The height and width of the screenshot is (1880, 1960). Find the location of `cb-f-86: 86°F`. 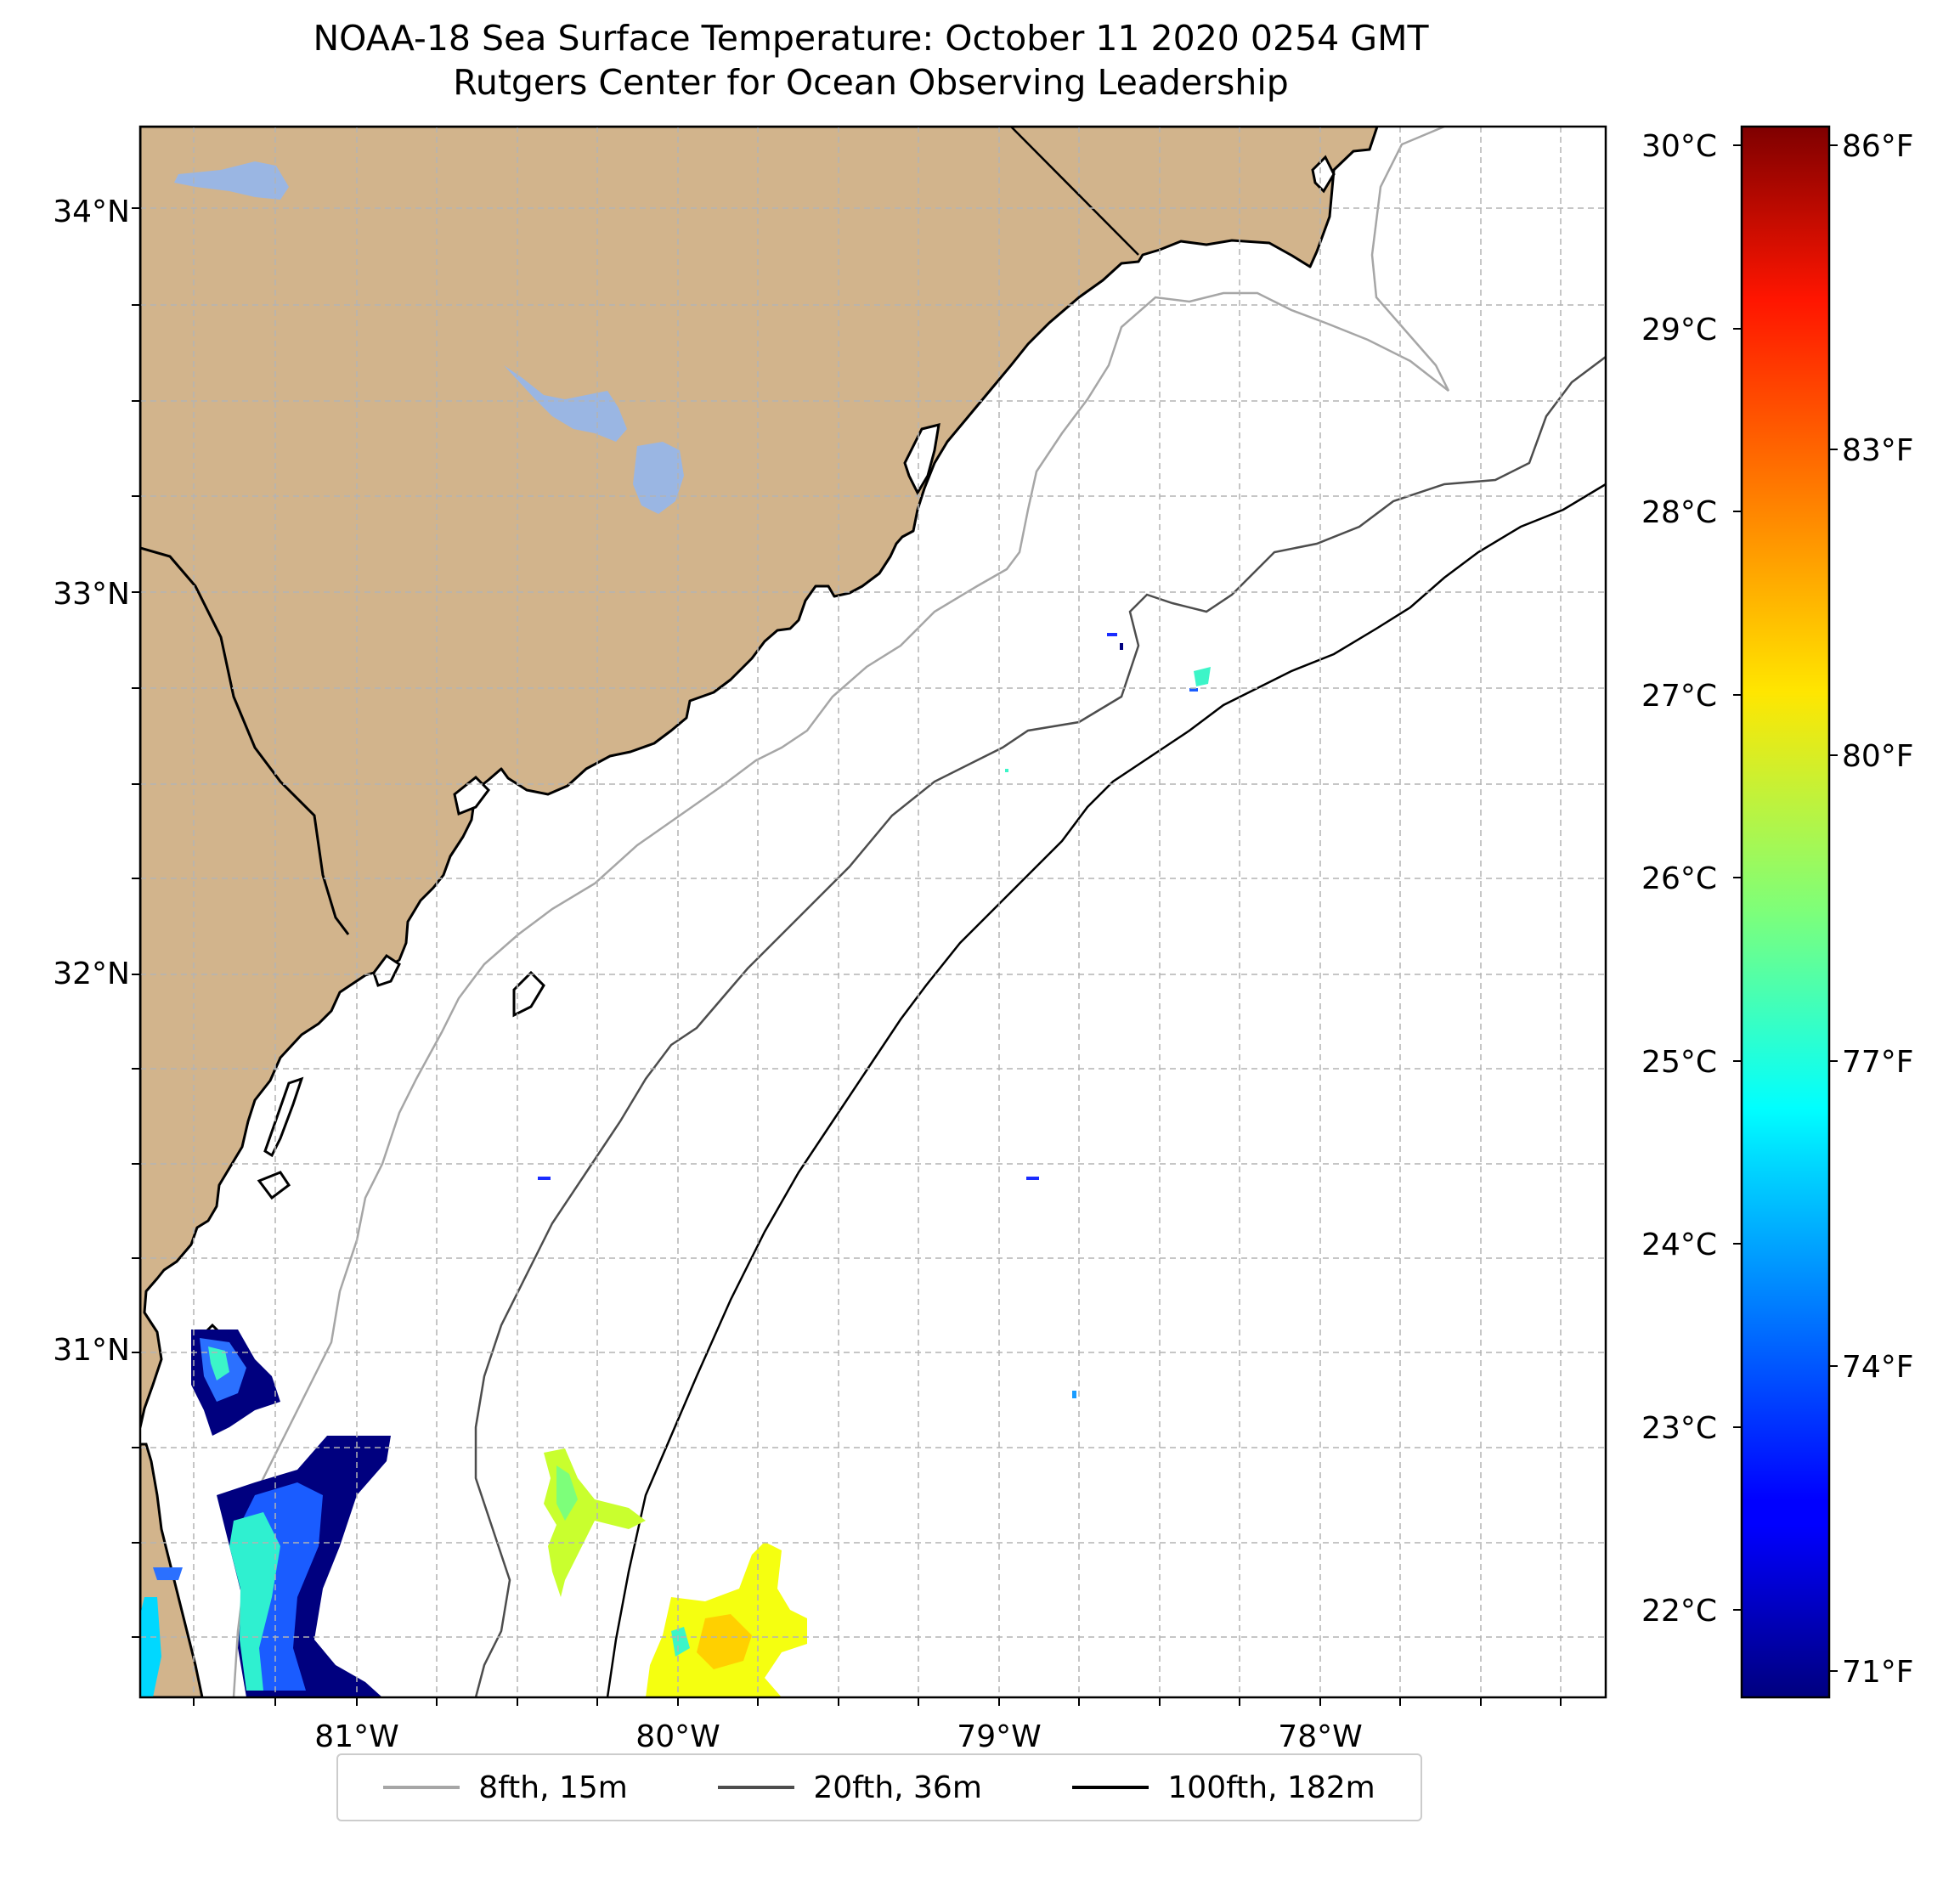

cb-f-86: 86°F is located at coordinates (1878, 146).